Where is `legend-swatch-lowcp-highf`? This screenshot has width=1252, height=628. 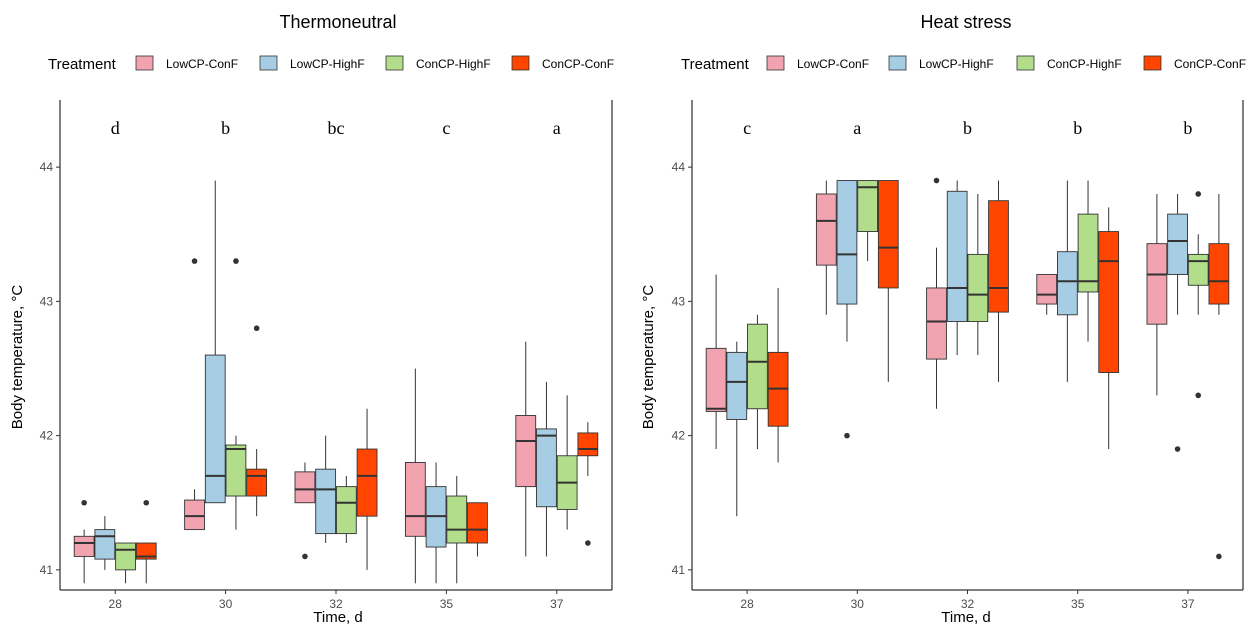
legend-swatch-lowcp-highf is located at coordinates (268, 63).